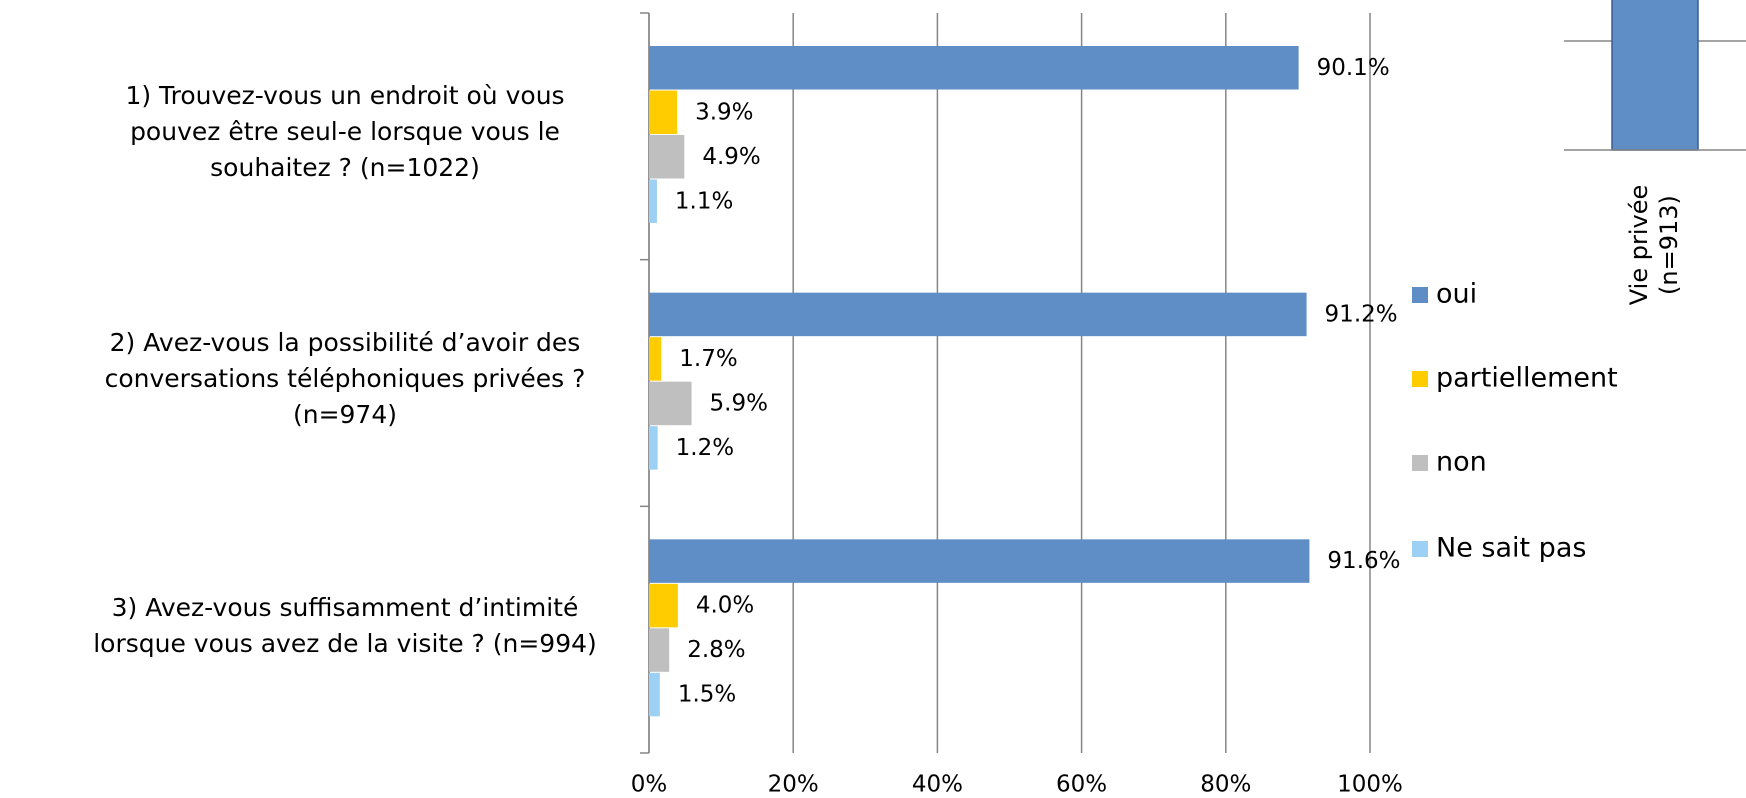 This screenshot has height=798, width=1746. Describe the element at coordinates (1363, 561) in the screenshot. I see `data-label: 91.6%` at that location.